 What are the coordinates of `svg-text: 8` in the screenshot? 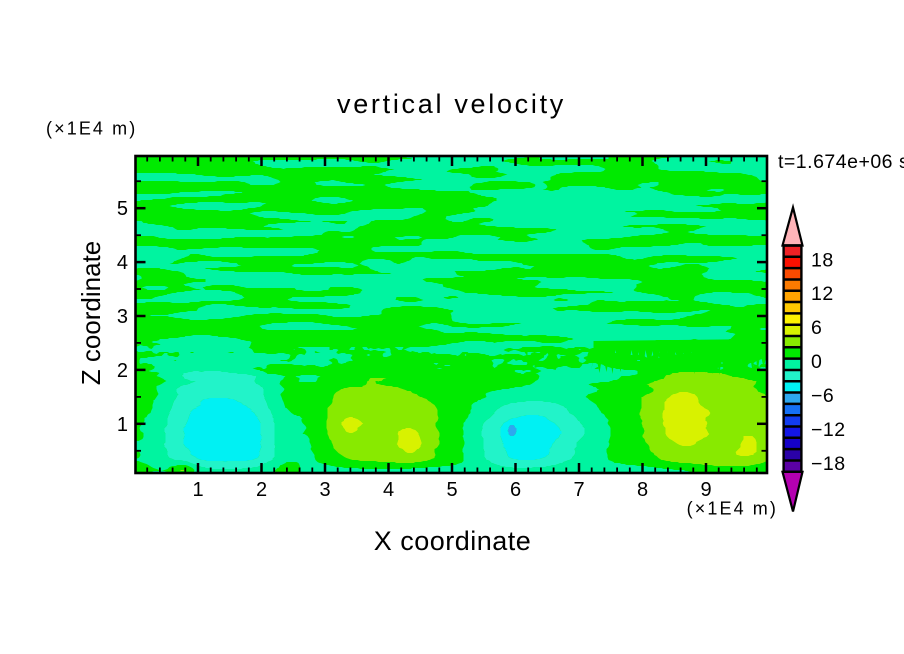 It's located at (642, 490).